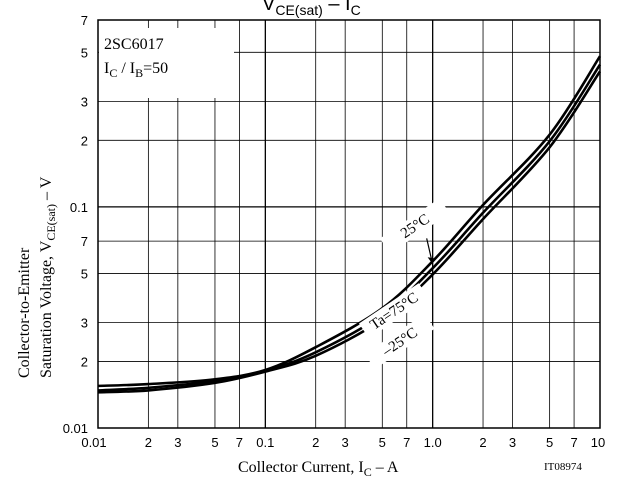 The width and height of the screenshot is (624, 477). I want to click on chart-title: VCE(sat) – IC, so click(311, 9).